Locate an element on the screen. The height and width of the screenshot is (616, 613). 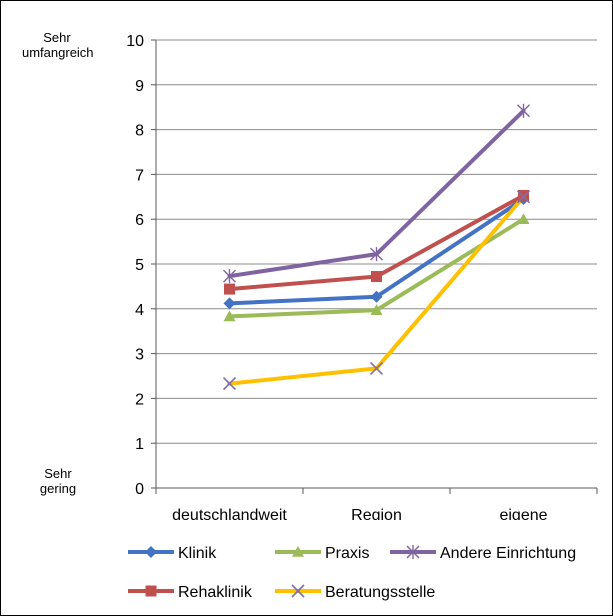
y-annotation-bottom: Sehr gering is located at coordinates (58, 481).